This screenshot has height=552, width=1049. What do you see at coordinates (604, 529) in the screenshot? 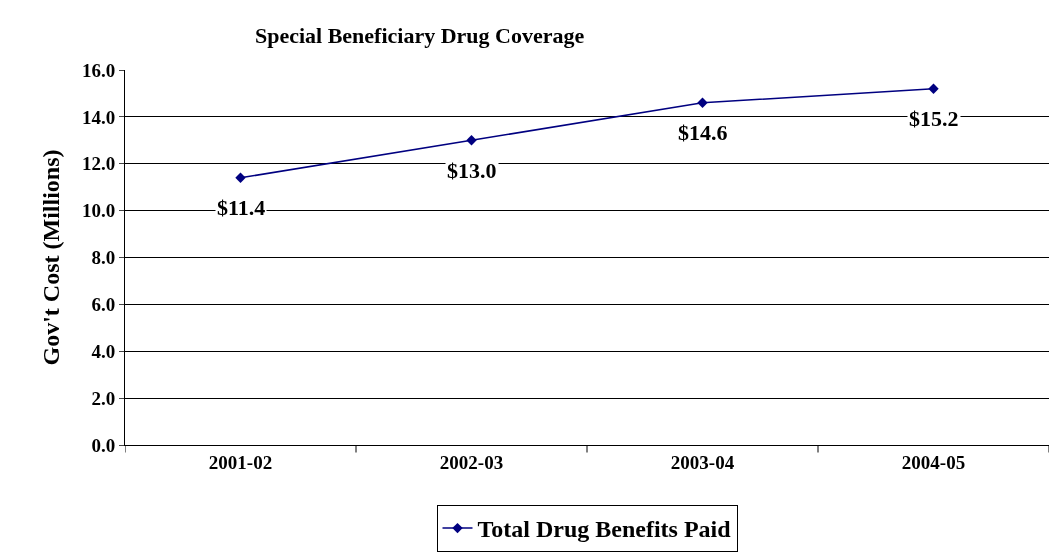
I see `legend-label: Total Drug Benefits Paid` at bounding box center [604, 529].